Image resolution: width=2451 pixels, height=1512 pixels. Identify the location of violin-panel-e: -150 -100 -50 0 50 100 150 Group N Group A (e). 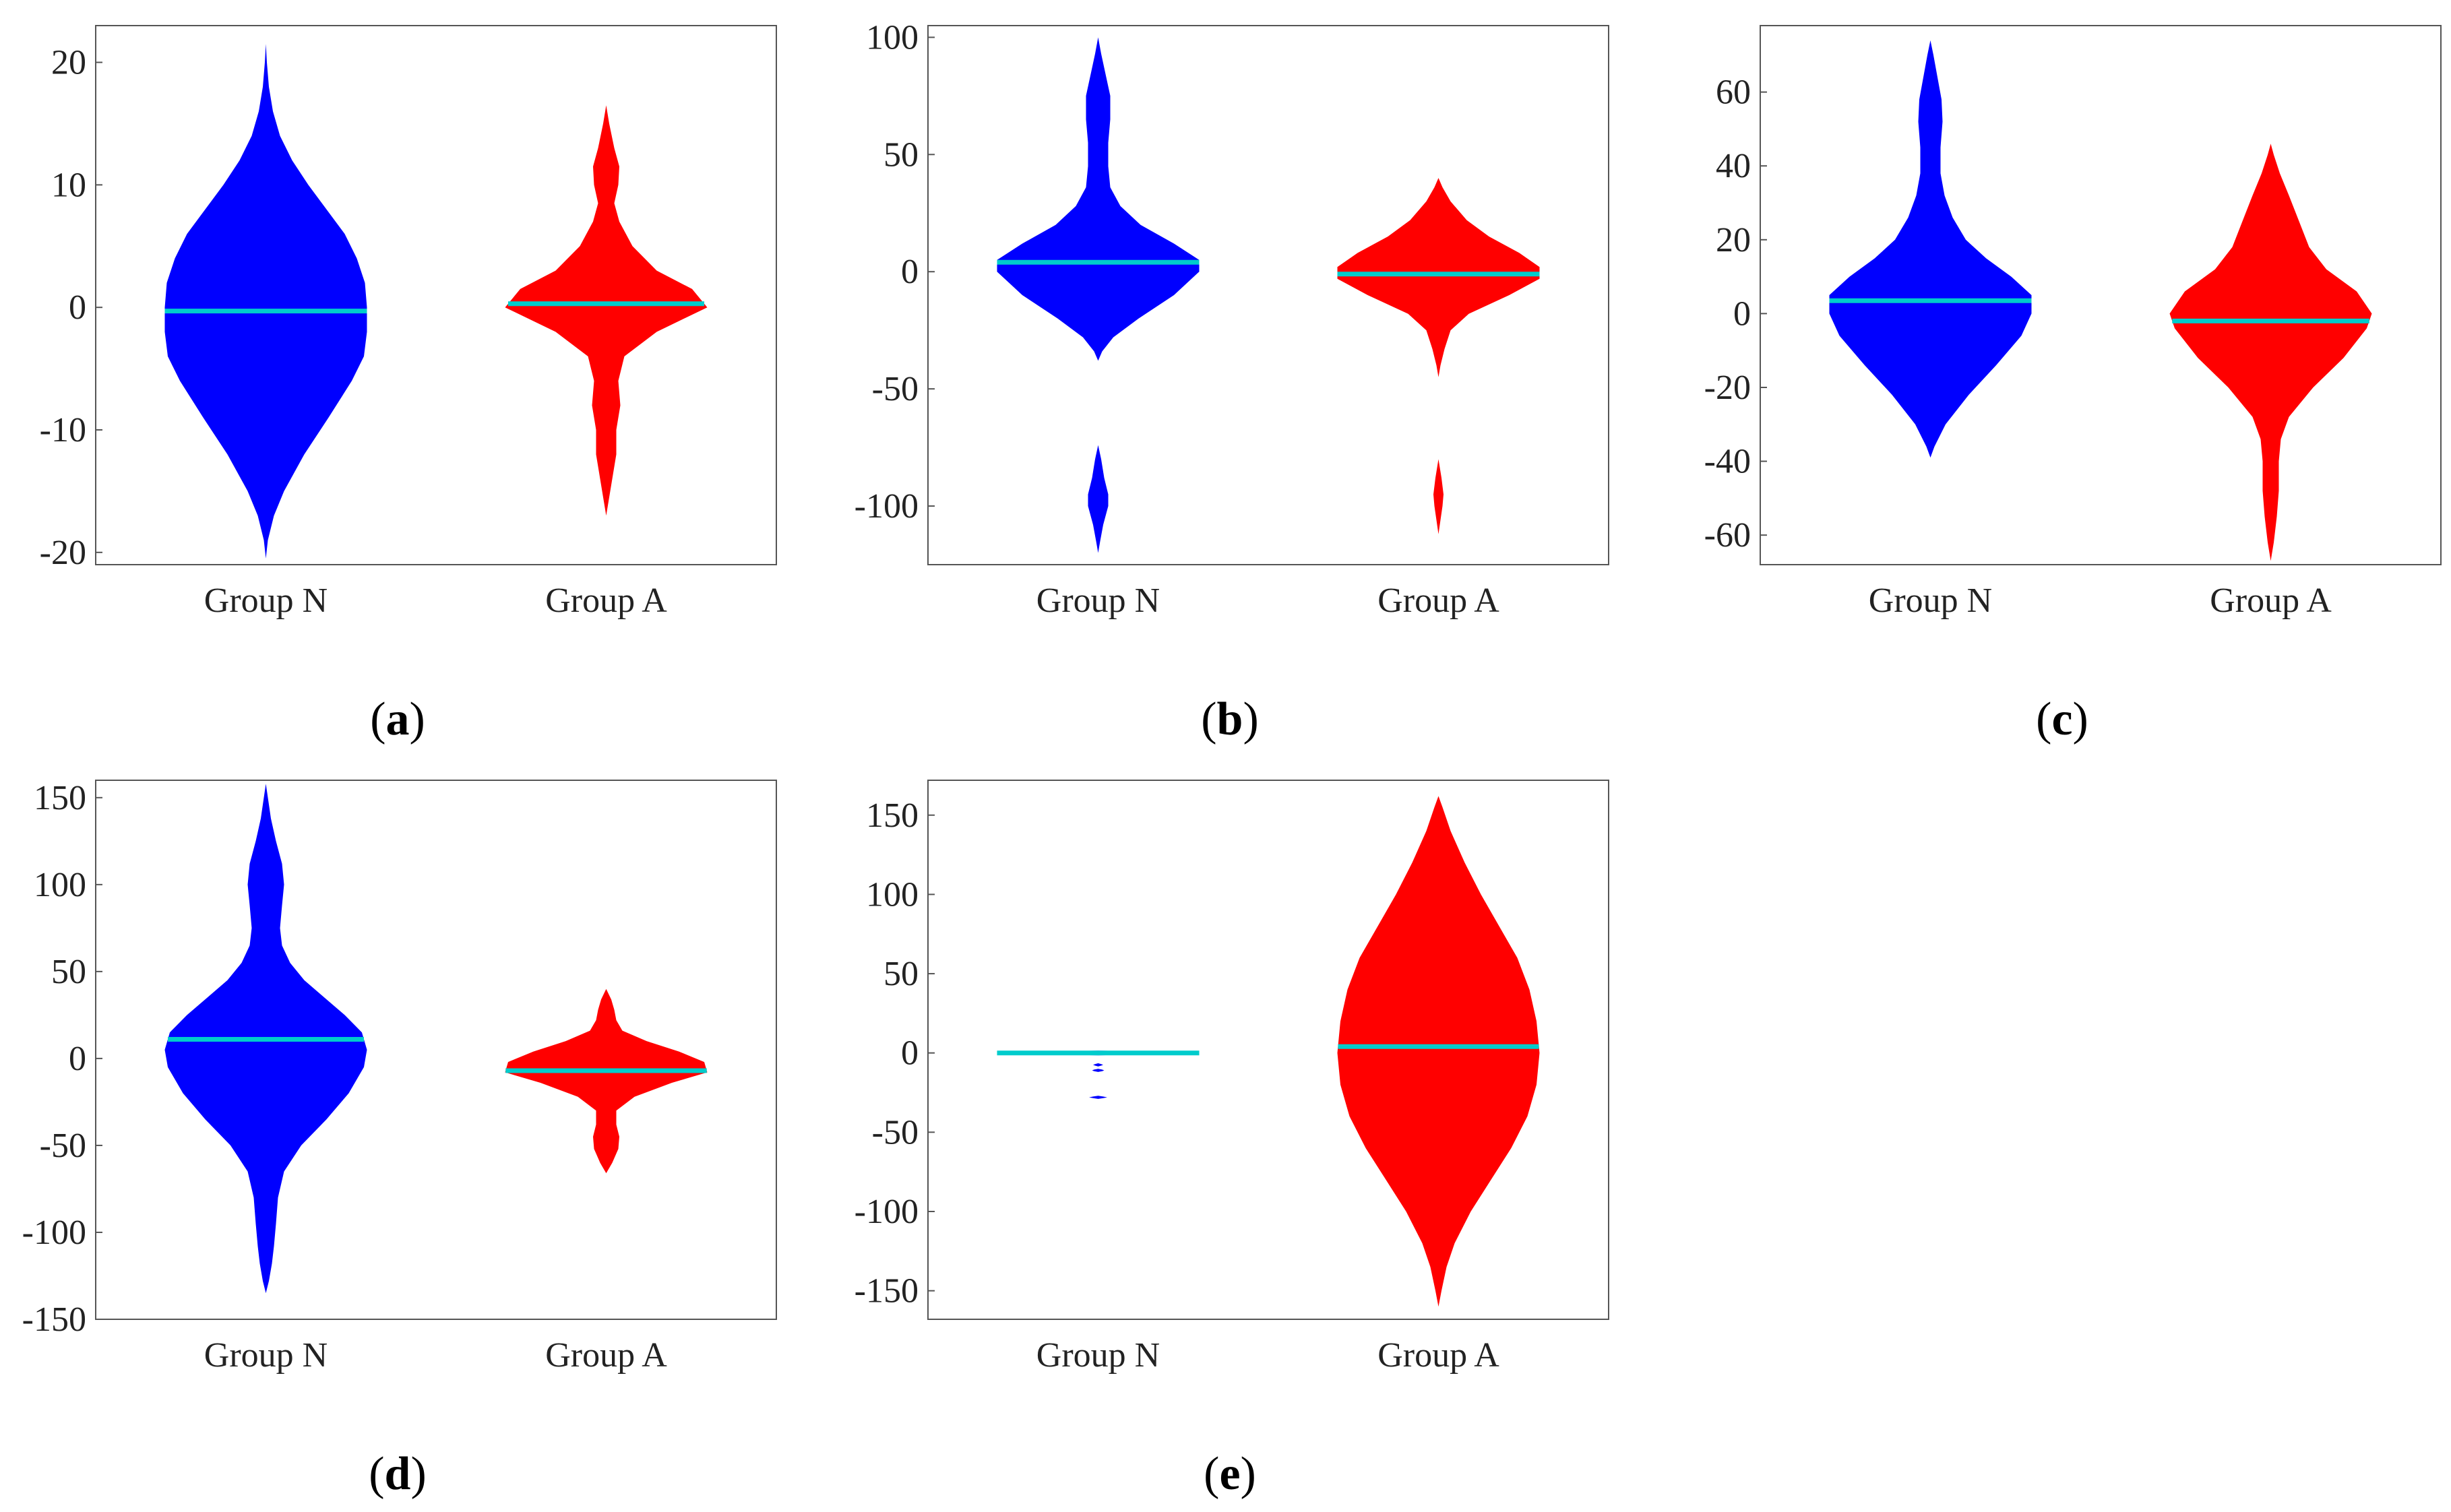
(1232, 1140).